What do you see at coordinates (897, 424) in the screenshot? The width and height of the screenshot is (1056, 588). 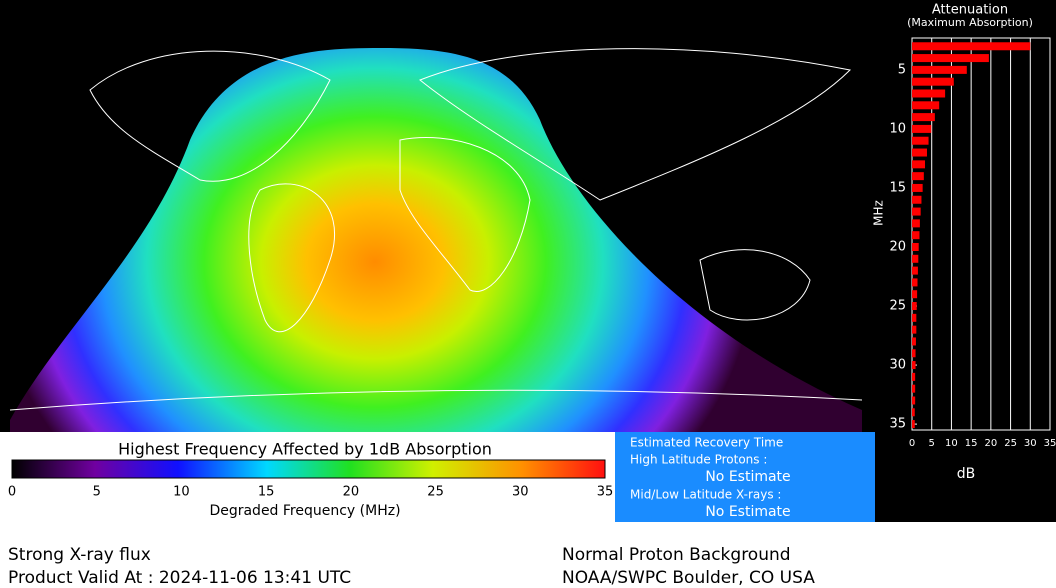 I see `y-tick-label: 35` at bounding box center [897, 424].